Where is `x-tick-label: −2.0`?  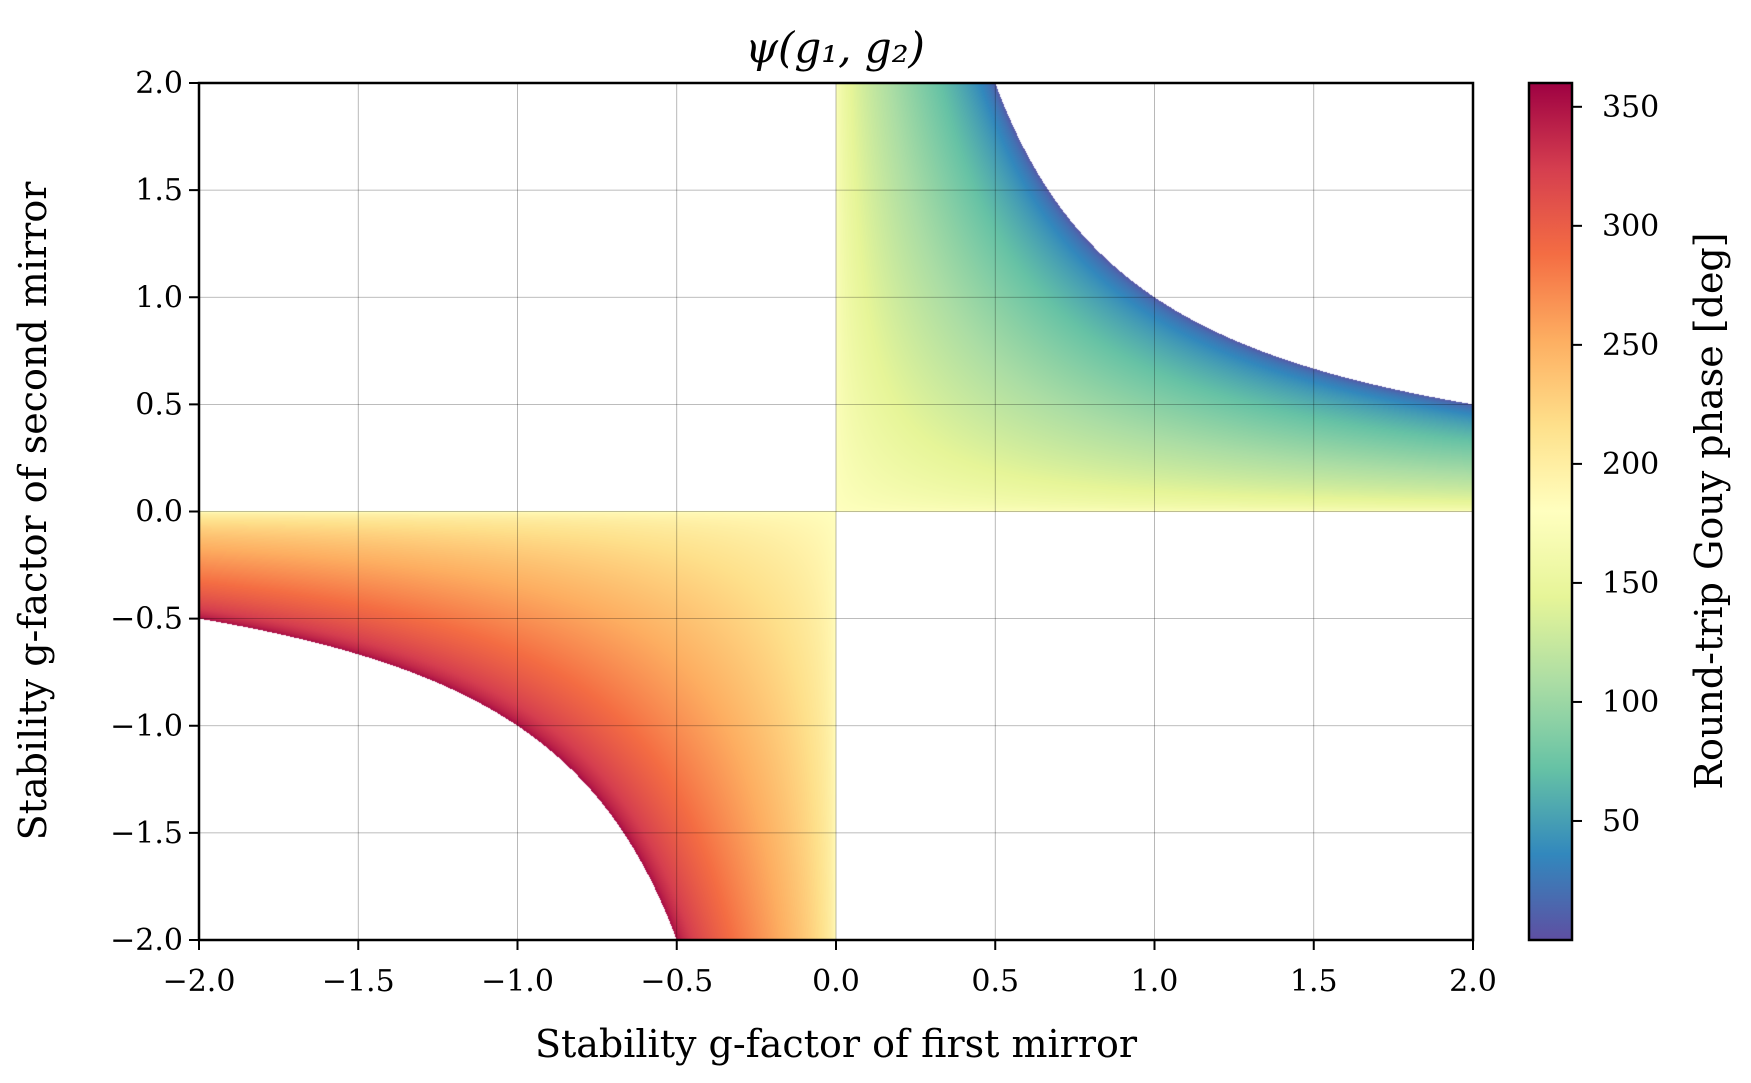
x-tick-label: −2.0 is located at coordinates (199, 981).